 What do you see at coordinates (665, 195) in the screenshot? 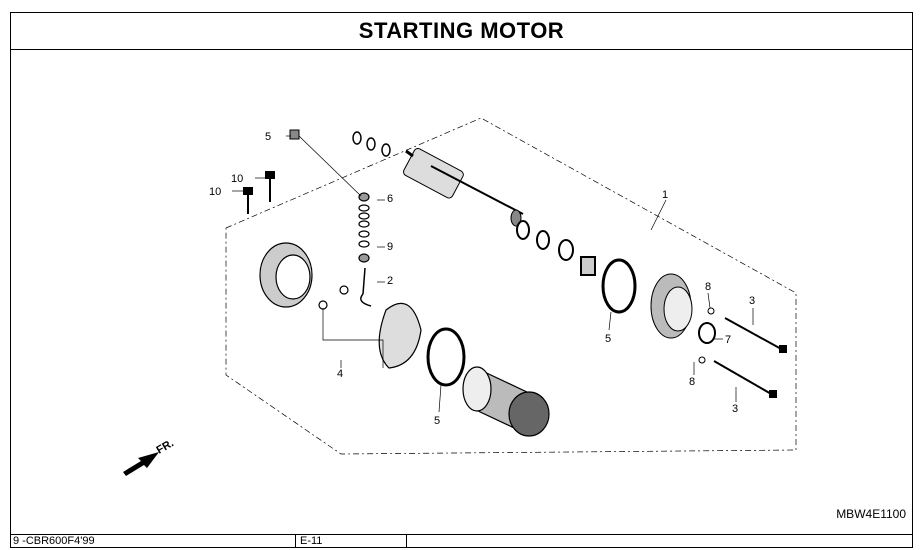
I see `callout-1: 1` at bounding box center [665, 195].